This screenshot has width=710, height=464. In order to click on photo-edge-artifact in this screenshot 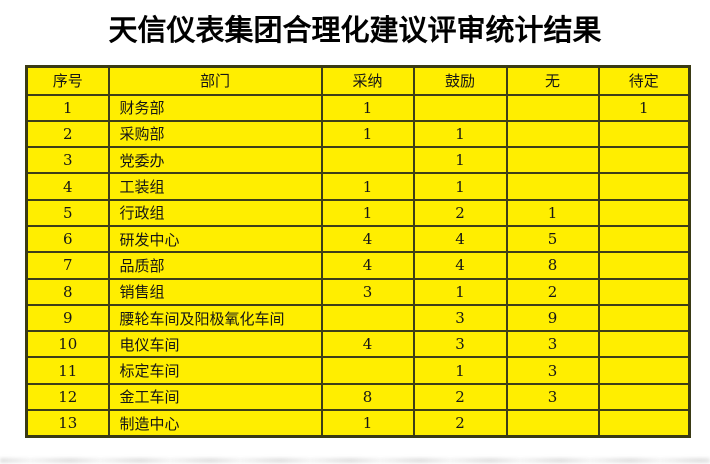, I will do `click(355, 460)`.